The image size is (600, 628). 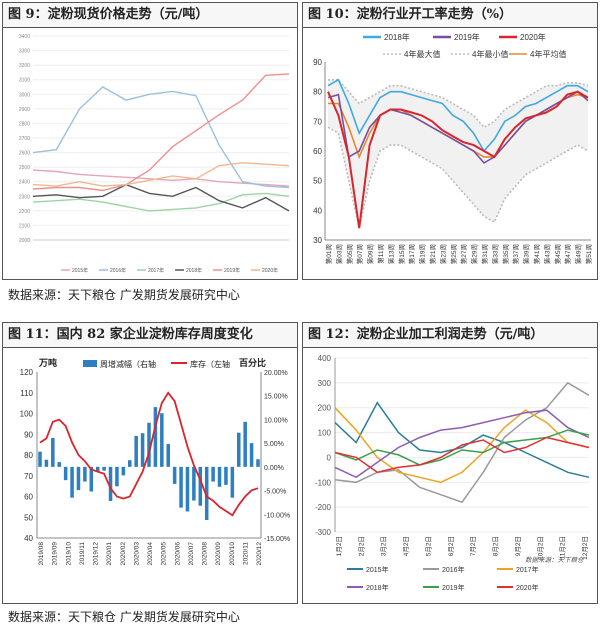 I want to click on y-tick-label: -100, so click(x=323, y=482).